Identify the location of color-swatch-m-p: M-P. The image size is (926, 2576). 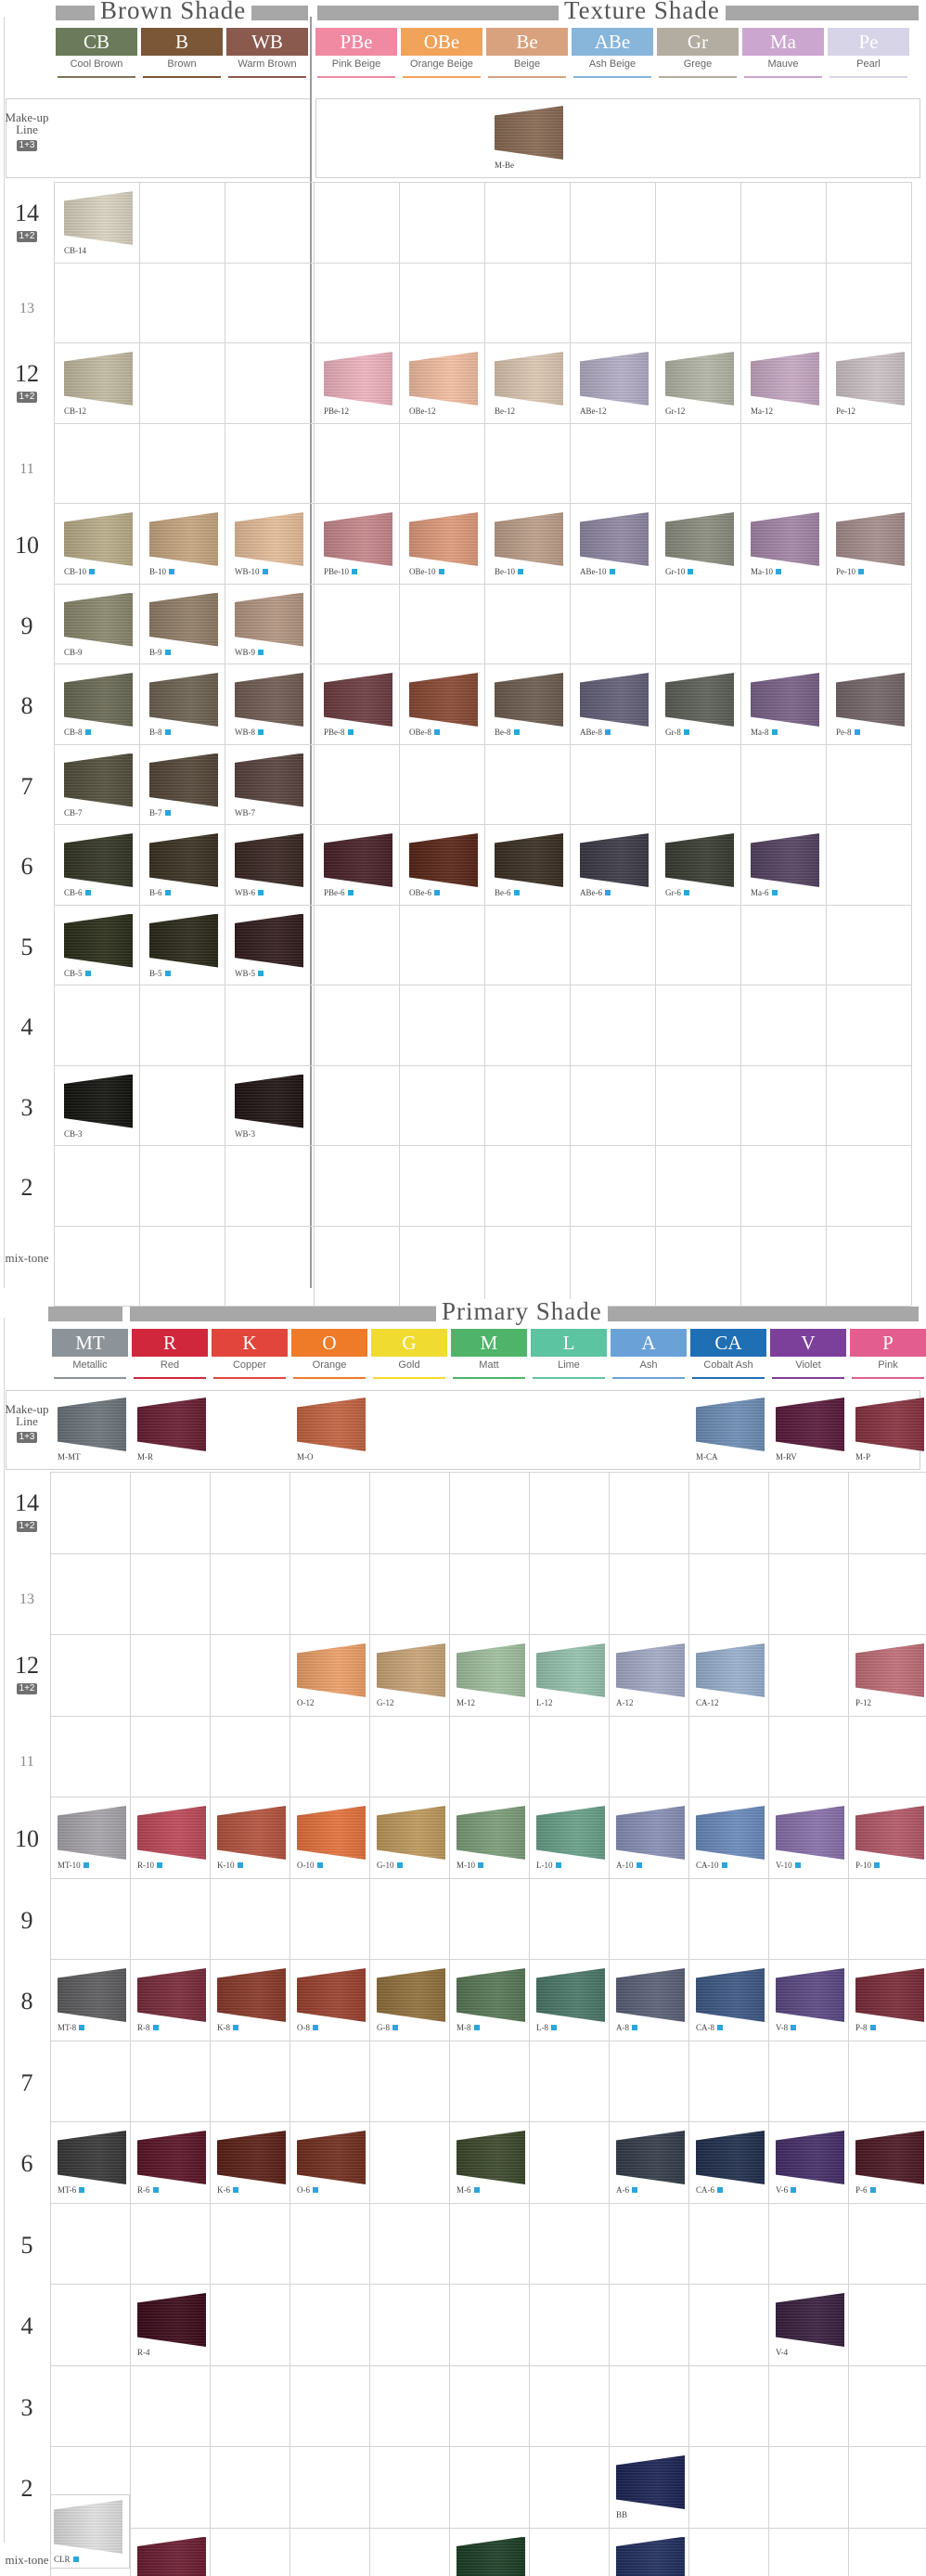
(889, 1429).